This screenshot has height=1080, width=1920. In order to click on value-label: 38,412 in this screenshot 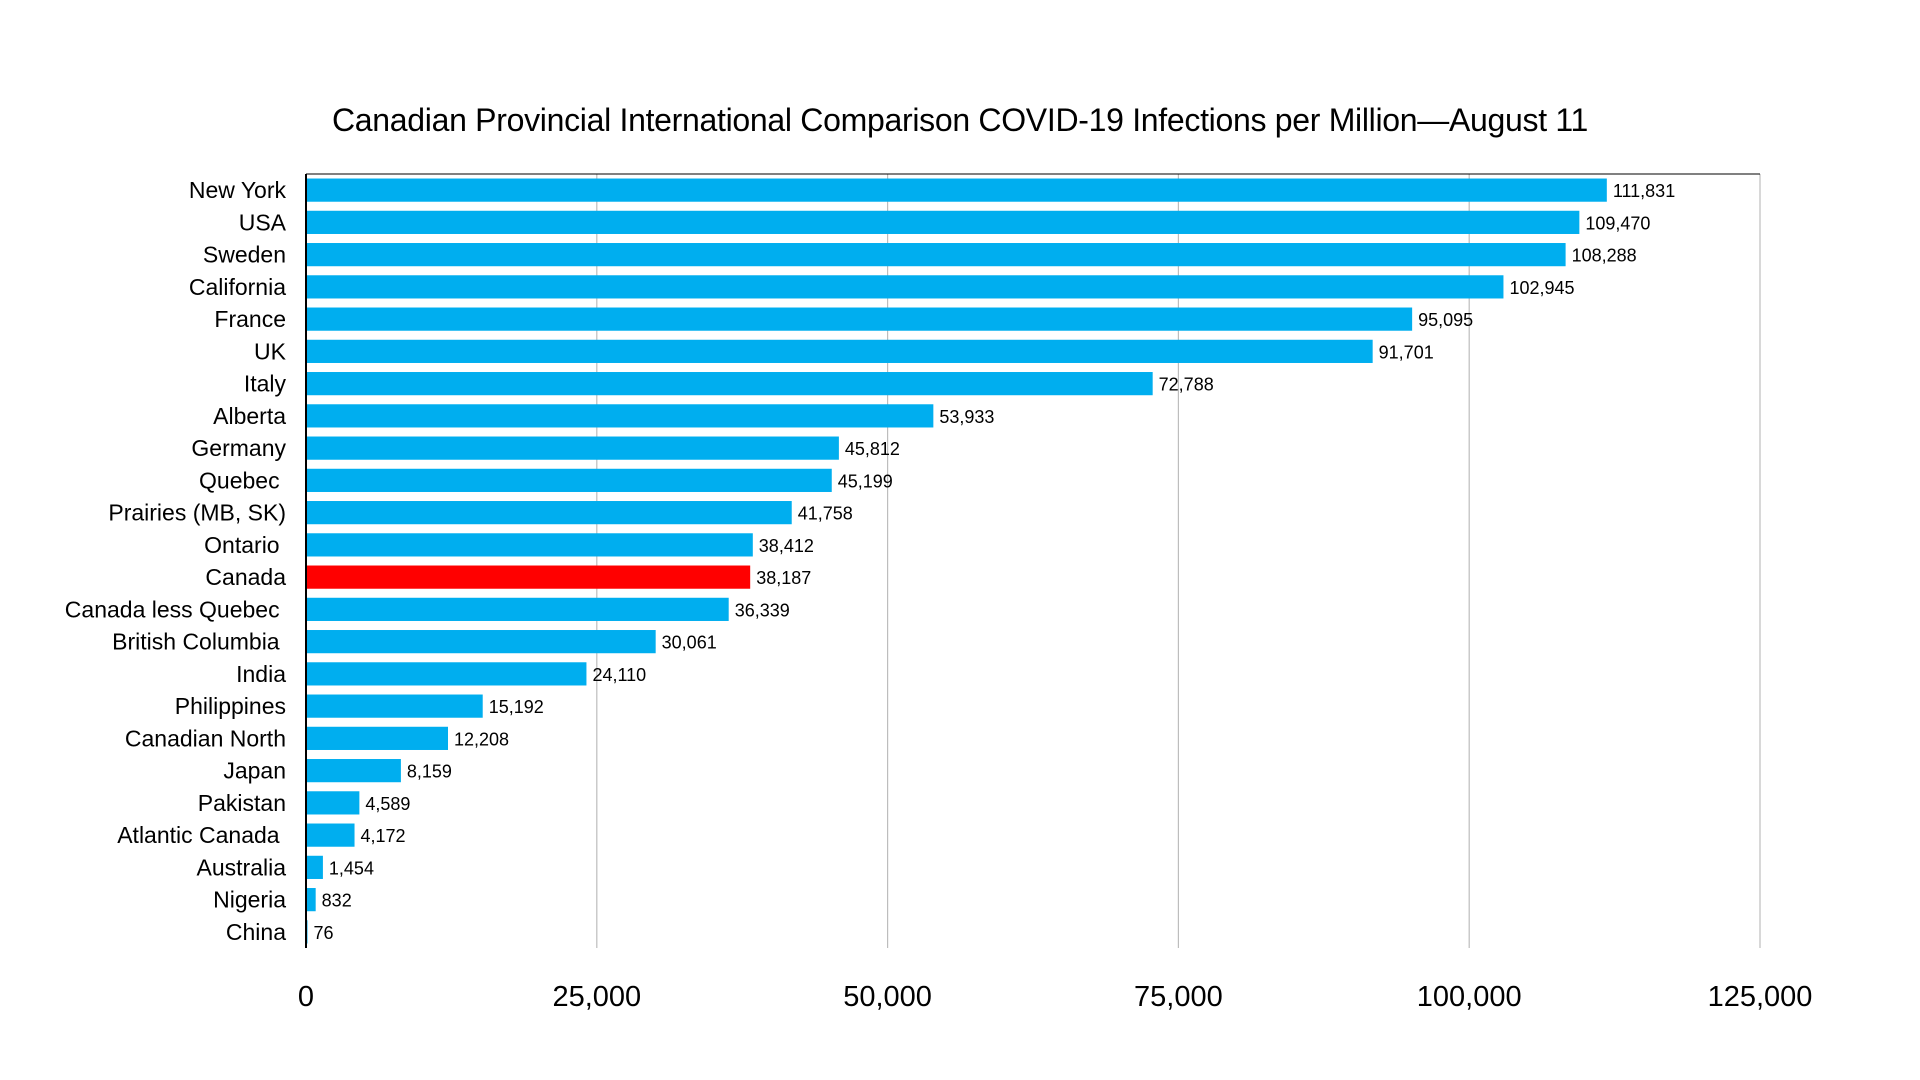, I will do `click(786, 546)`.